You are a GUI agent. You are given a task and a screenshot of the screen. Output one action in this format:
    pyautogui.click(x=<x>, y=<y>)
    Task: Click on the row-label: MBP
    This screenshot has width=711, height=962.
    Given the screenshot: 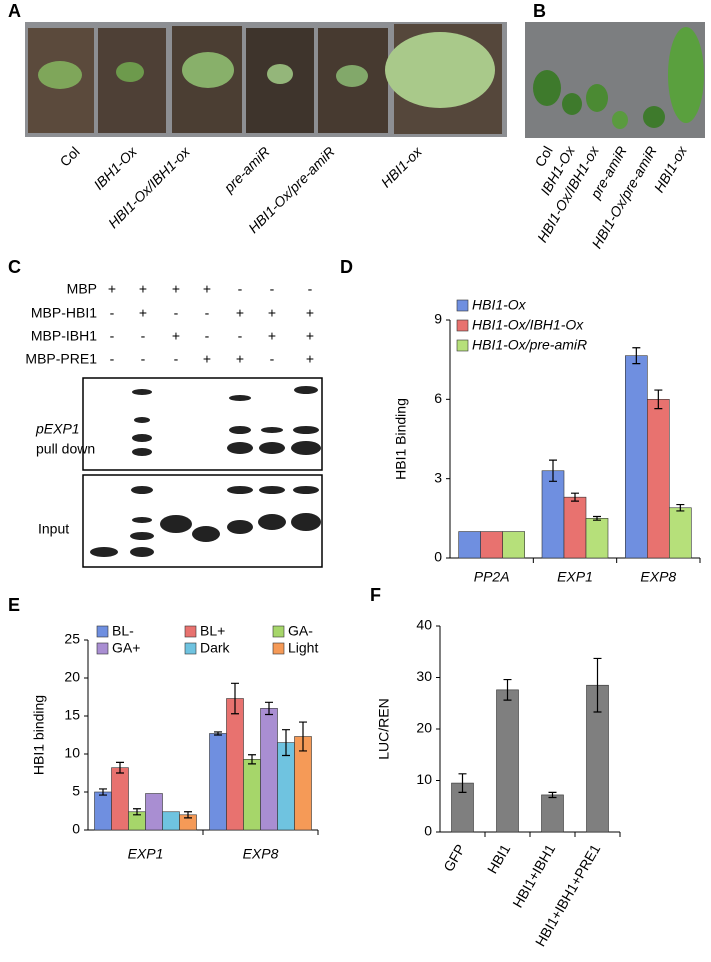 What is the action you would take?
    pyautogui.click(x=82, y=289)
    